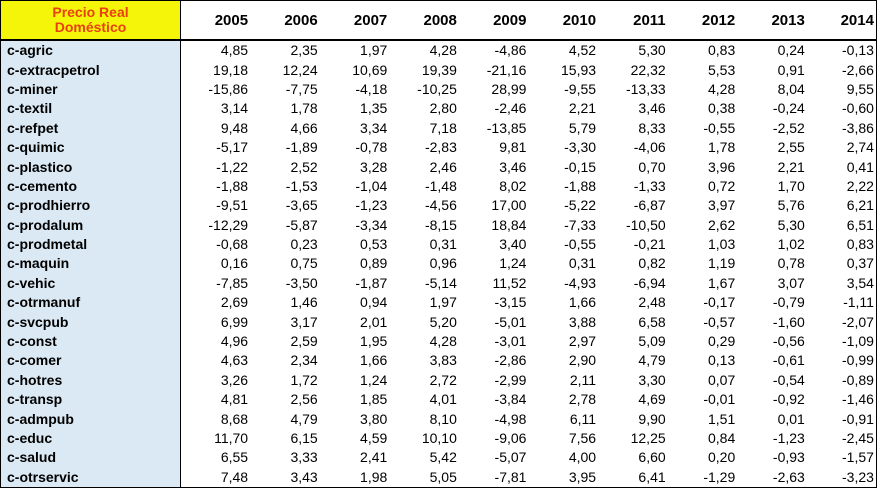 Image resolution: width=878 pixels, height=504 pixels. What do you see at coordinates (493, 477) in the screenshot?
I see `value-cell: -7,81` at bounding box center [493, 477].